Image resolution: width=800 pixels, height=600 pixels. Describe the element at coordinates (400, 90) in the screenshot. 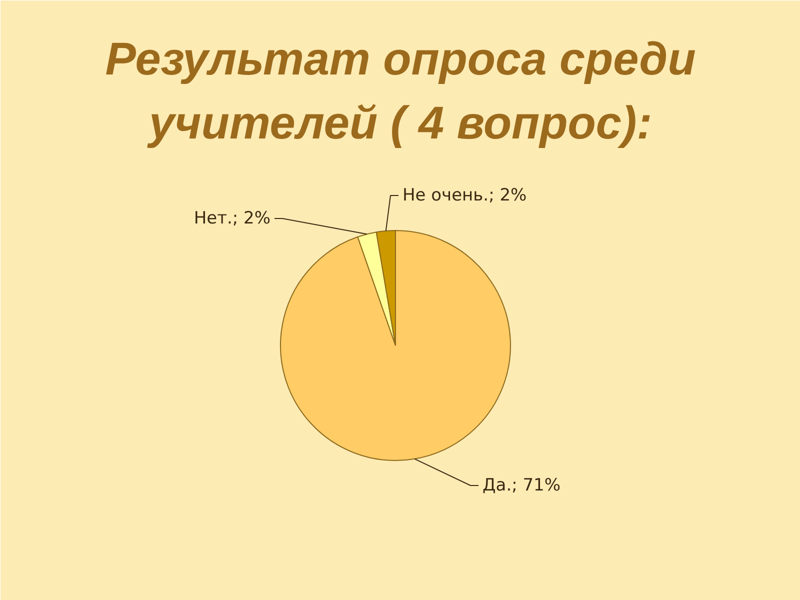

I see `chart-title: Результат опроса среди учителей ( 4 вопрос):` at that location.